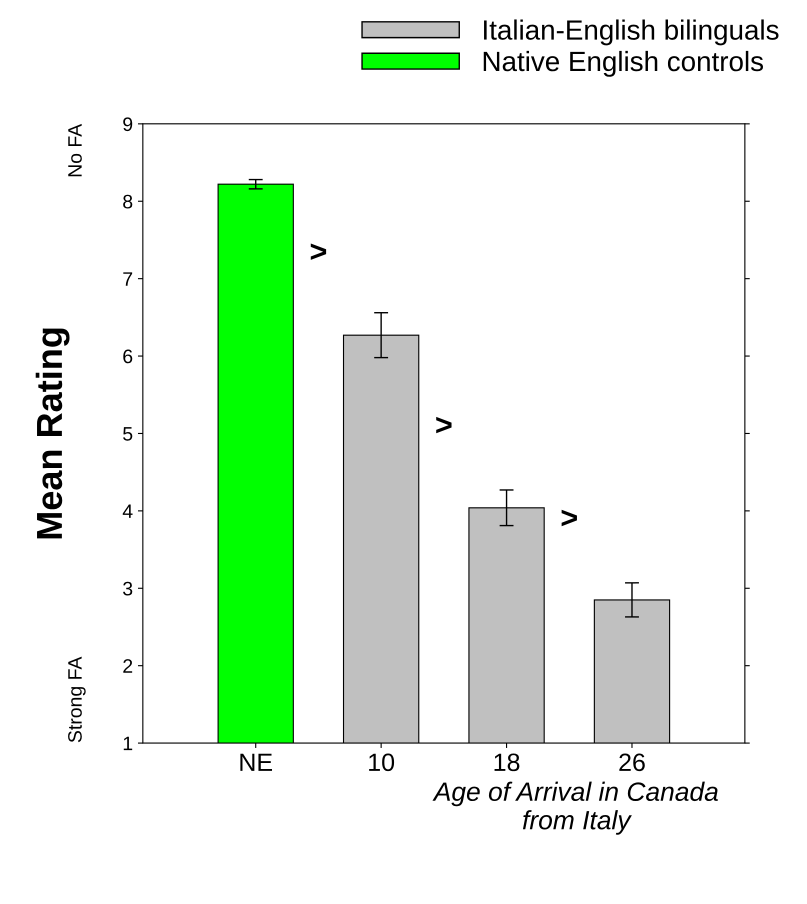 The width and height of the screenshot is (807, 904). I want to click on legend-label: Native English controls, so click(624, 63).